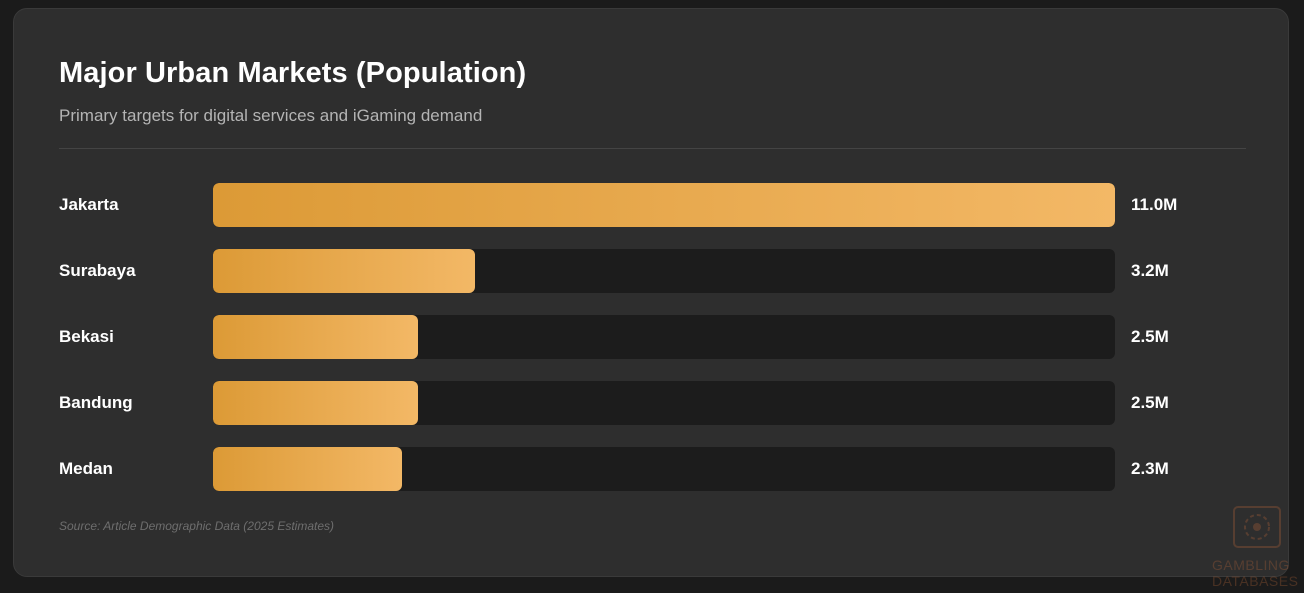 The image size is (1304, 593). Describe the element at coordinates (1258, 549) in the screenshot. I see `watermark: GAMBLING DATABASES` at that location.